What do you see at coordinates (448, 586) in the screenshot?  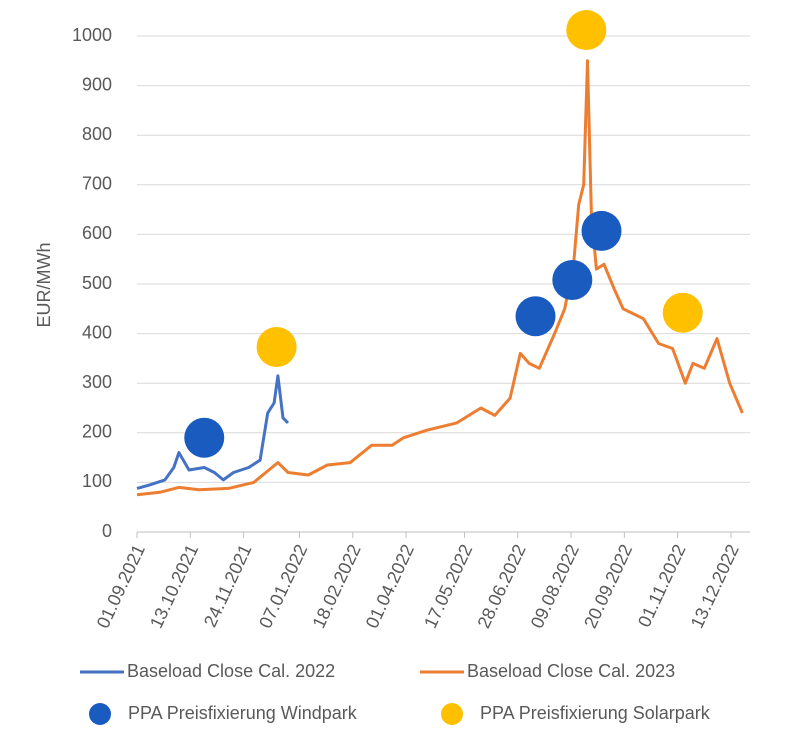 I see `x-tick-label: 17.05.2022` at bounding box center [448, 586].